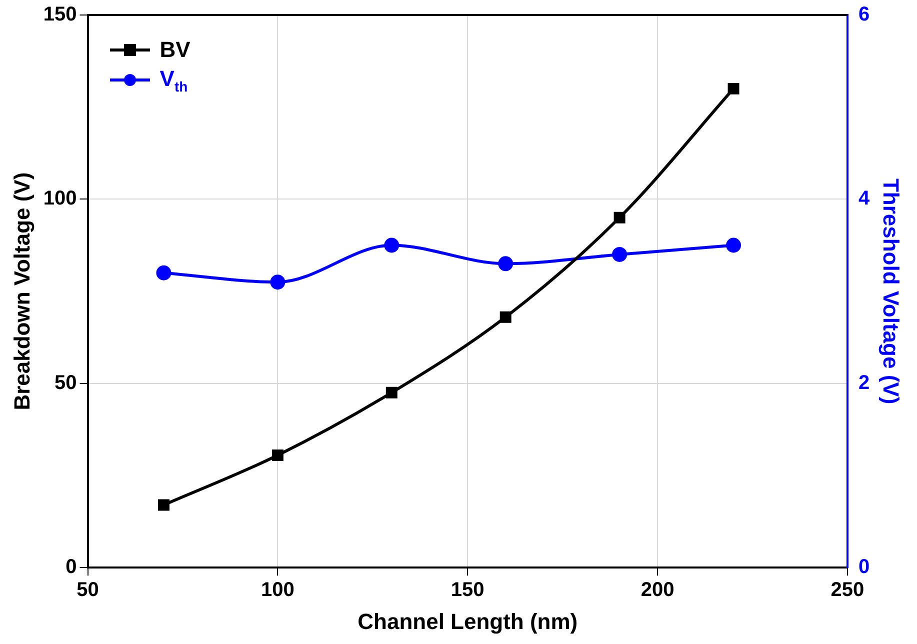  I want to click on y2-tick-label: 2, so click(864, 383).